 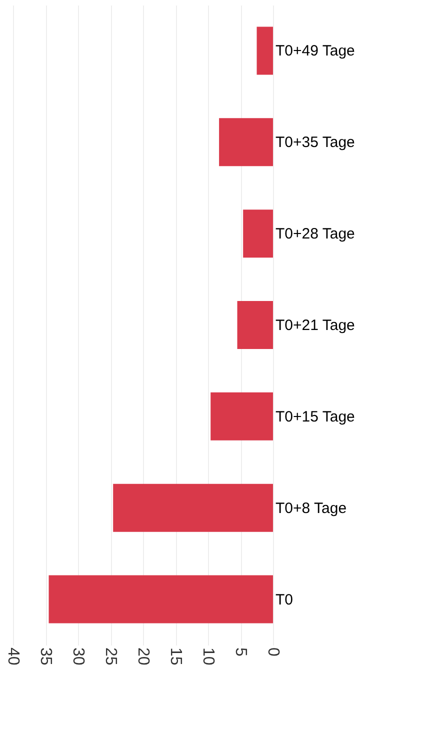 I want to click on x-tick-label: 20, so click(x=143, y=657).